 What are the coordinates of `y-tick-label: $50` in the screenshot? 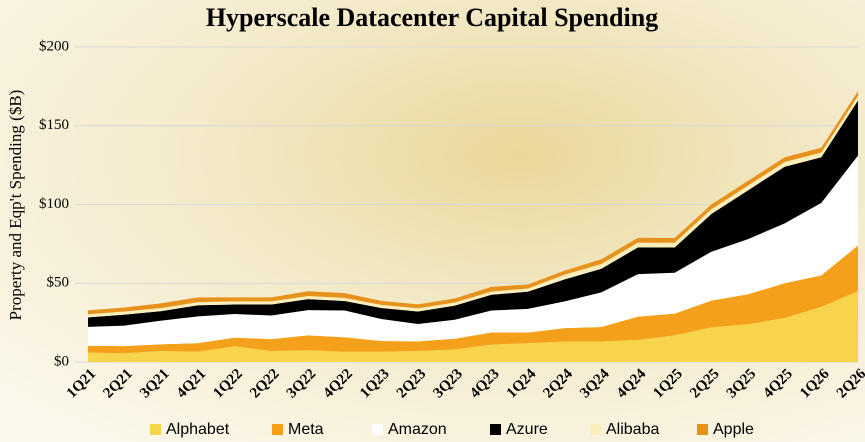 It's located at (58, 283).